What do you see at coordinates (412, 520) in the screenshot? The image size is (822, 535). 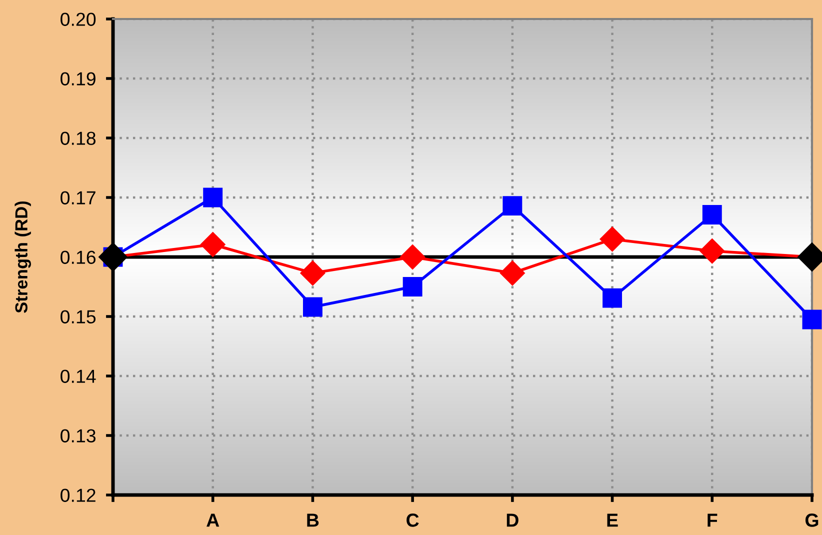 I see `x-tick-label: C` at bounding box center [412, 520].